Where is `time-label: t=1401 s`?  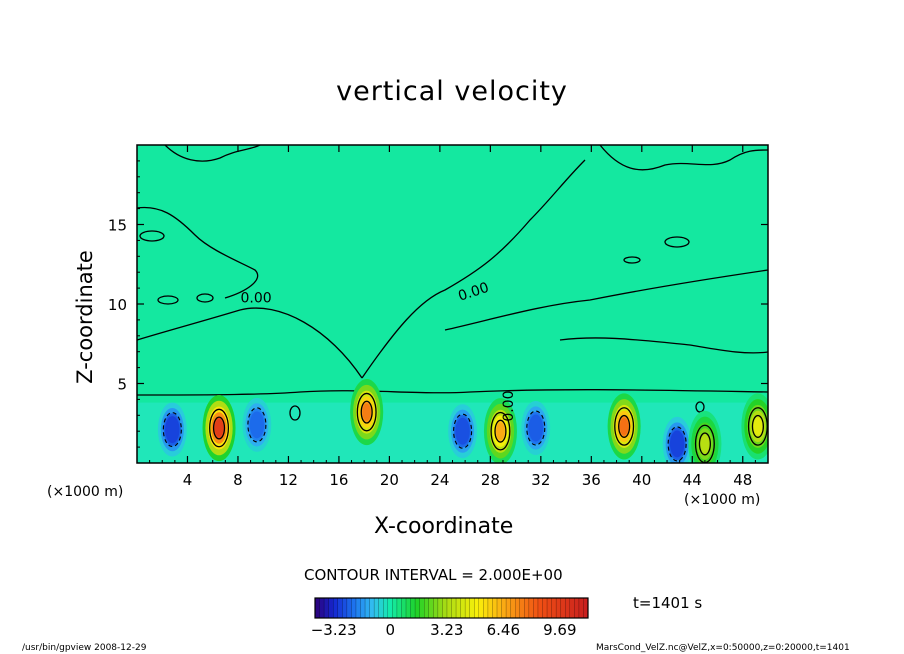
time-label: t=1401 s is located at coordinates (668, 603).